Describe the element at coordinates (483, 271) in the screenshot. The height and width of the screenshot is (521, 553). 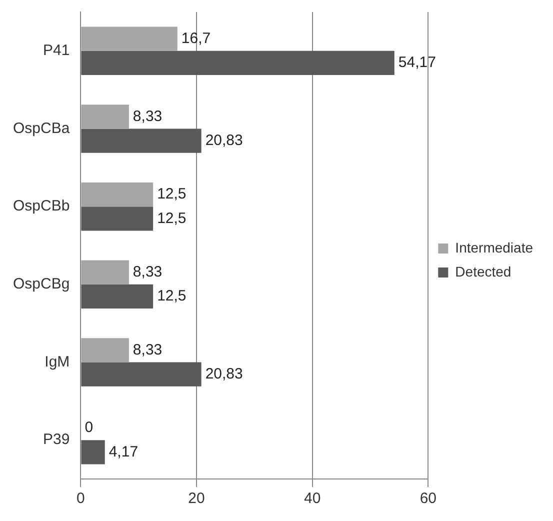
I see `legend-label: Detected` at that location.